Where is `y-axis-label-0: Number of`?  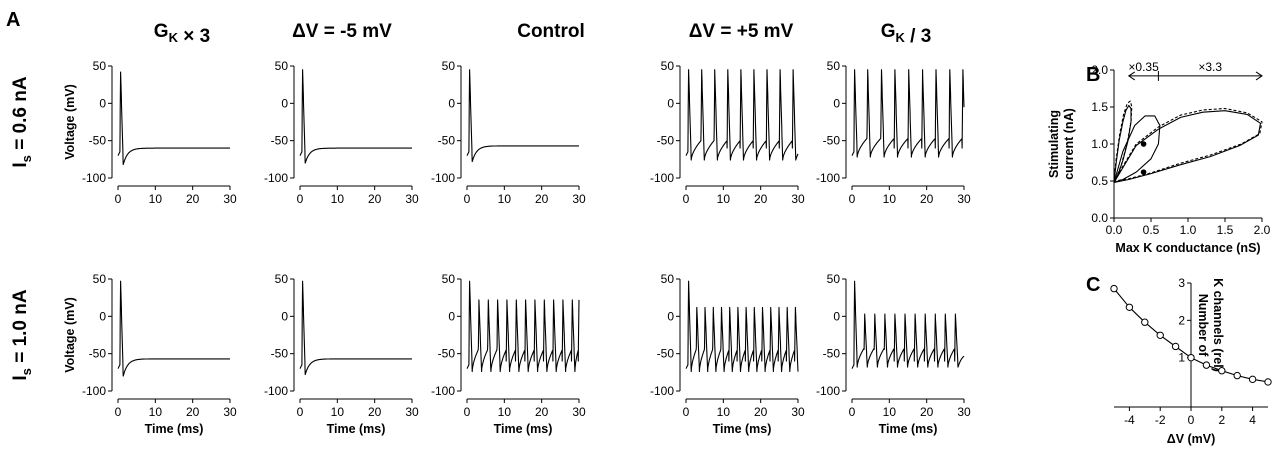 y-axis-label-0: Number of is located at coordinates (1203, 325).